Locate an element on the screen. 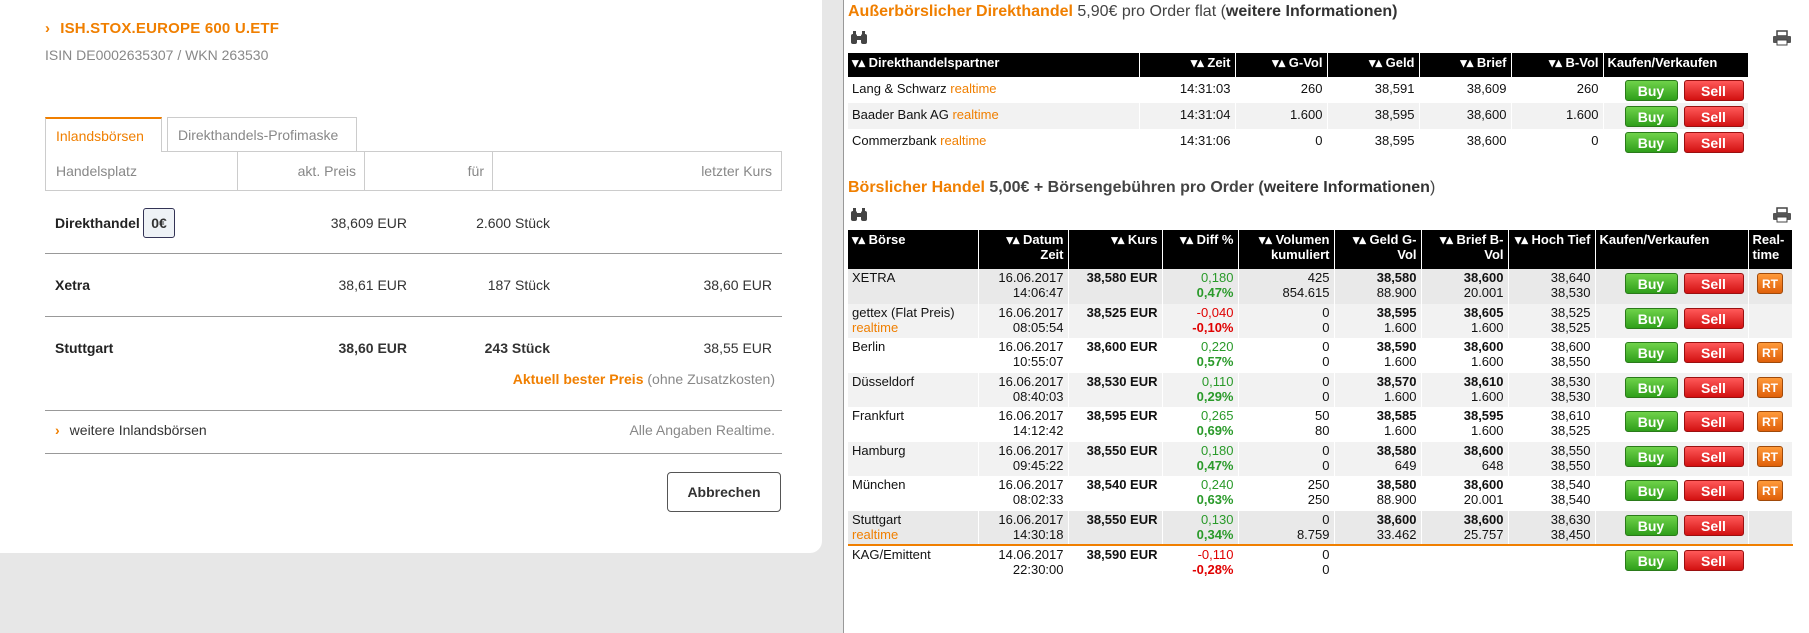 This screenshot has width=1809, height=633. volume: 250 250 is located at coordinates (1286, 493).